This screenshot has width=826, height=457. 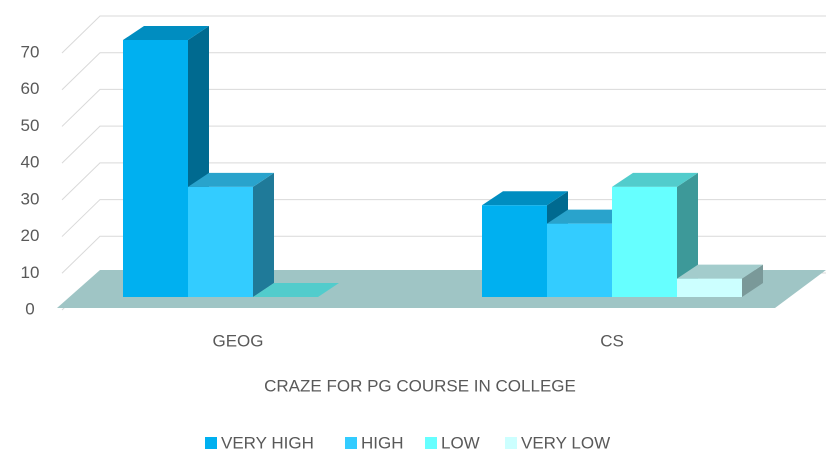 I want to click on legend-label: VERY HIGH, so click(x=267, y=442).